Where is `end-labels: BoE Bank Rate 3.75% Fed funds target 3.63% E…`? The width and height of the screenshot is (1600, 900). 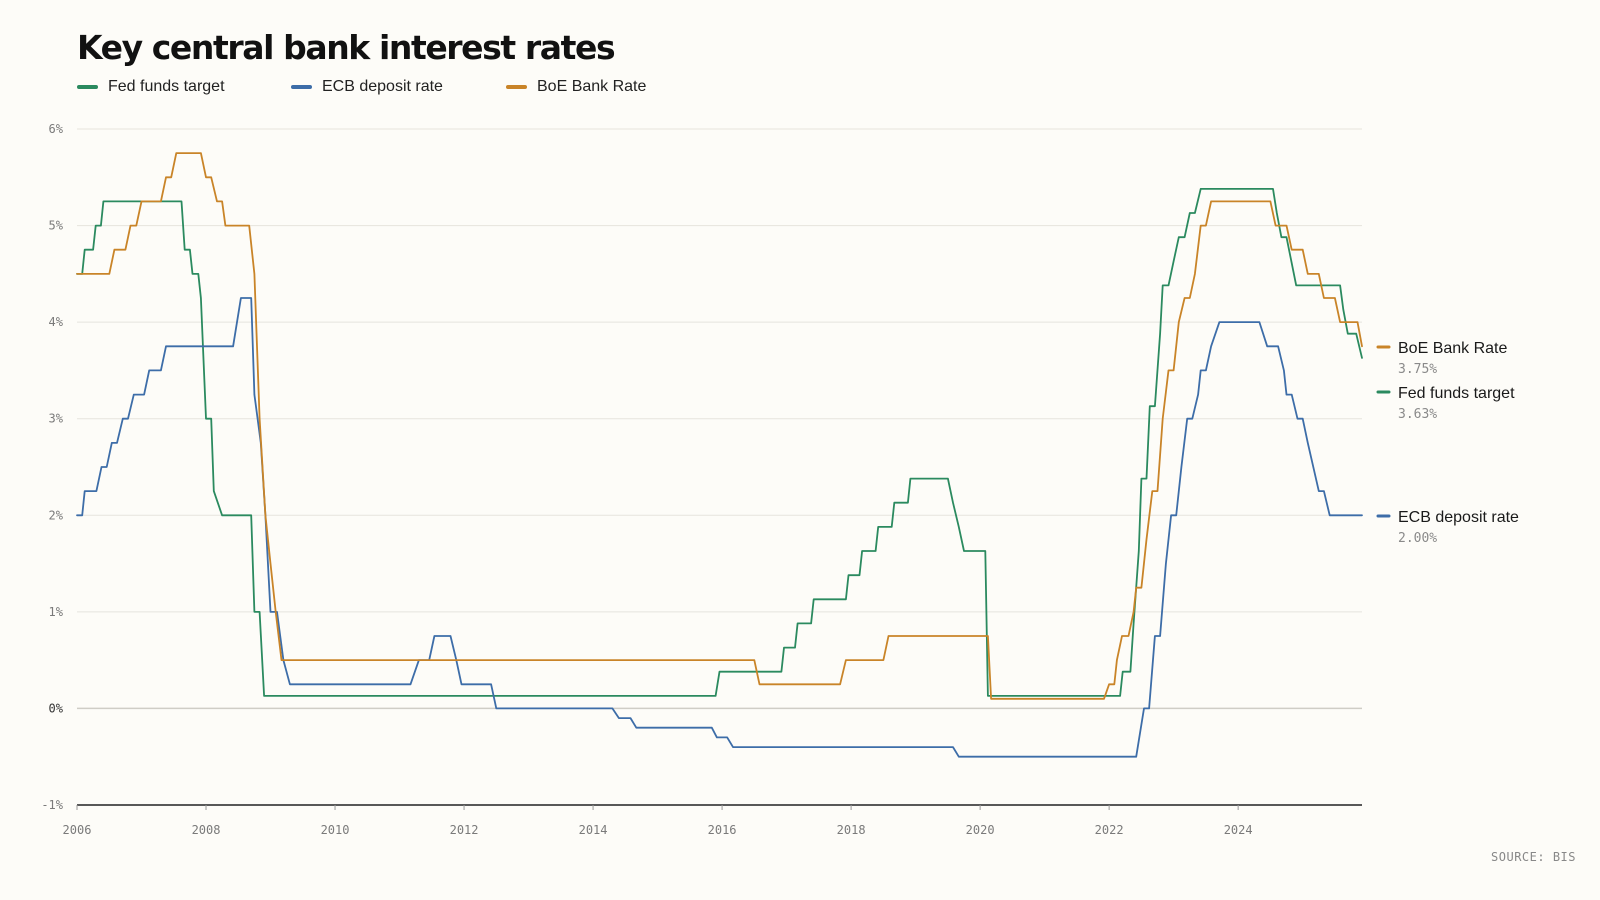
end-labels: BoE Bank Rate 3.75% Fed funds target 3.63% E… is located at coordinates (1447, 443).